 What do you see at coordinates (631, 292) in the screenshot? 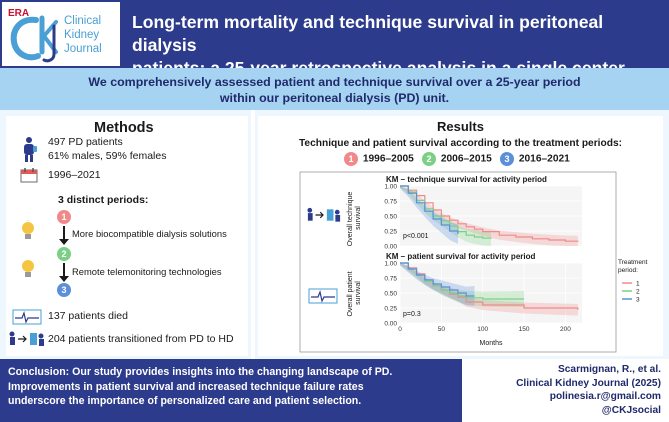
I see `chart-legend: 123` at bounding box center [631, 292].